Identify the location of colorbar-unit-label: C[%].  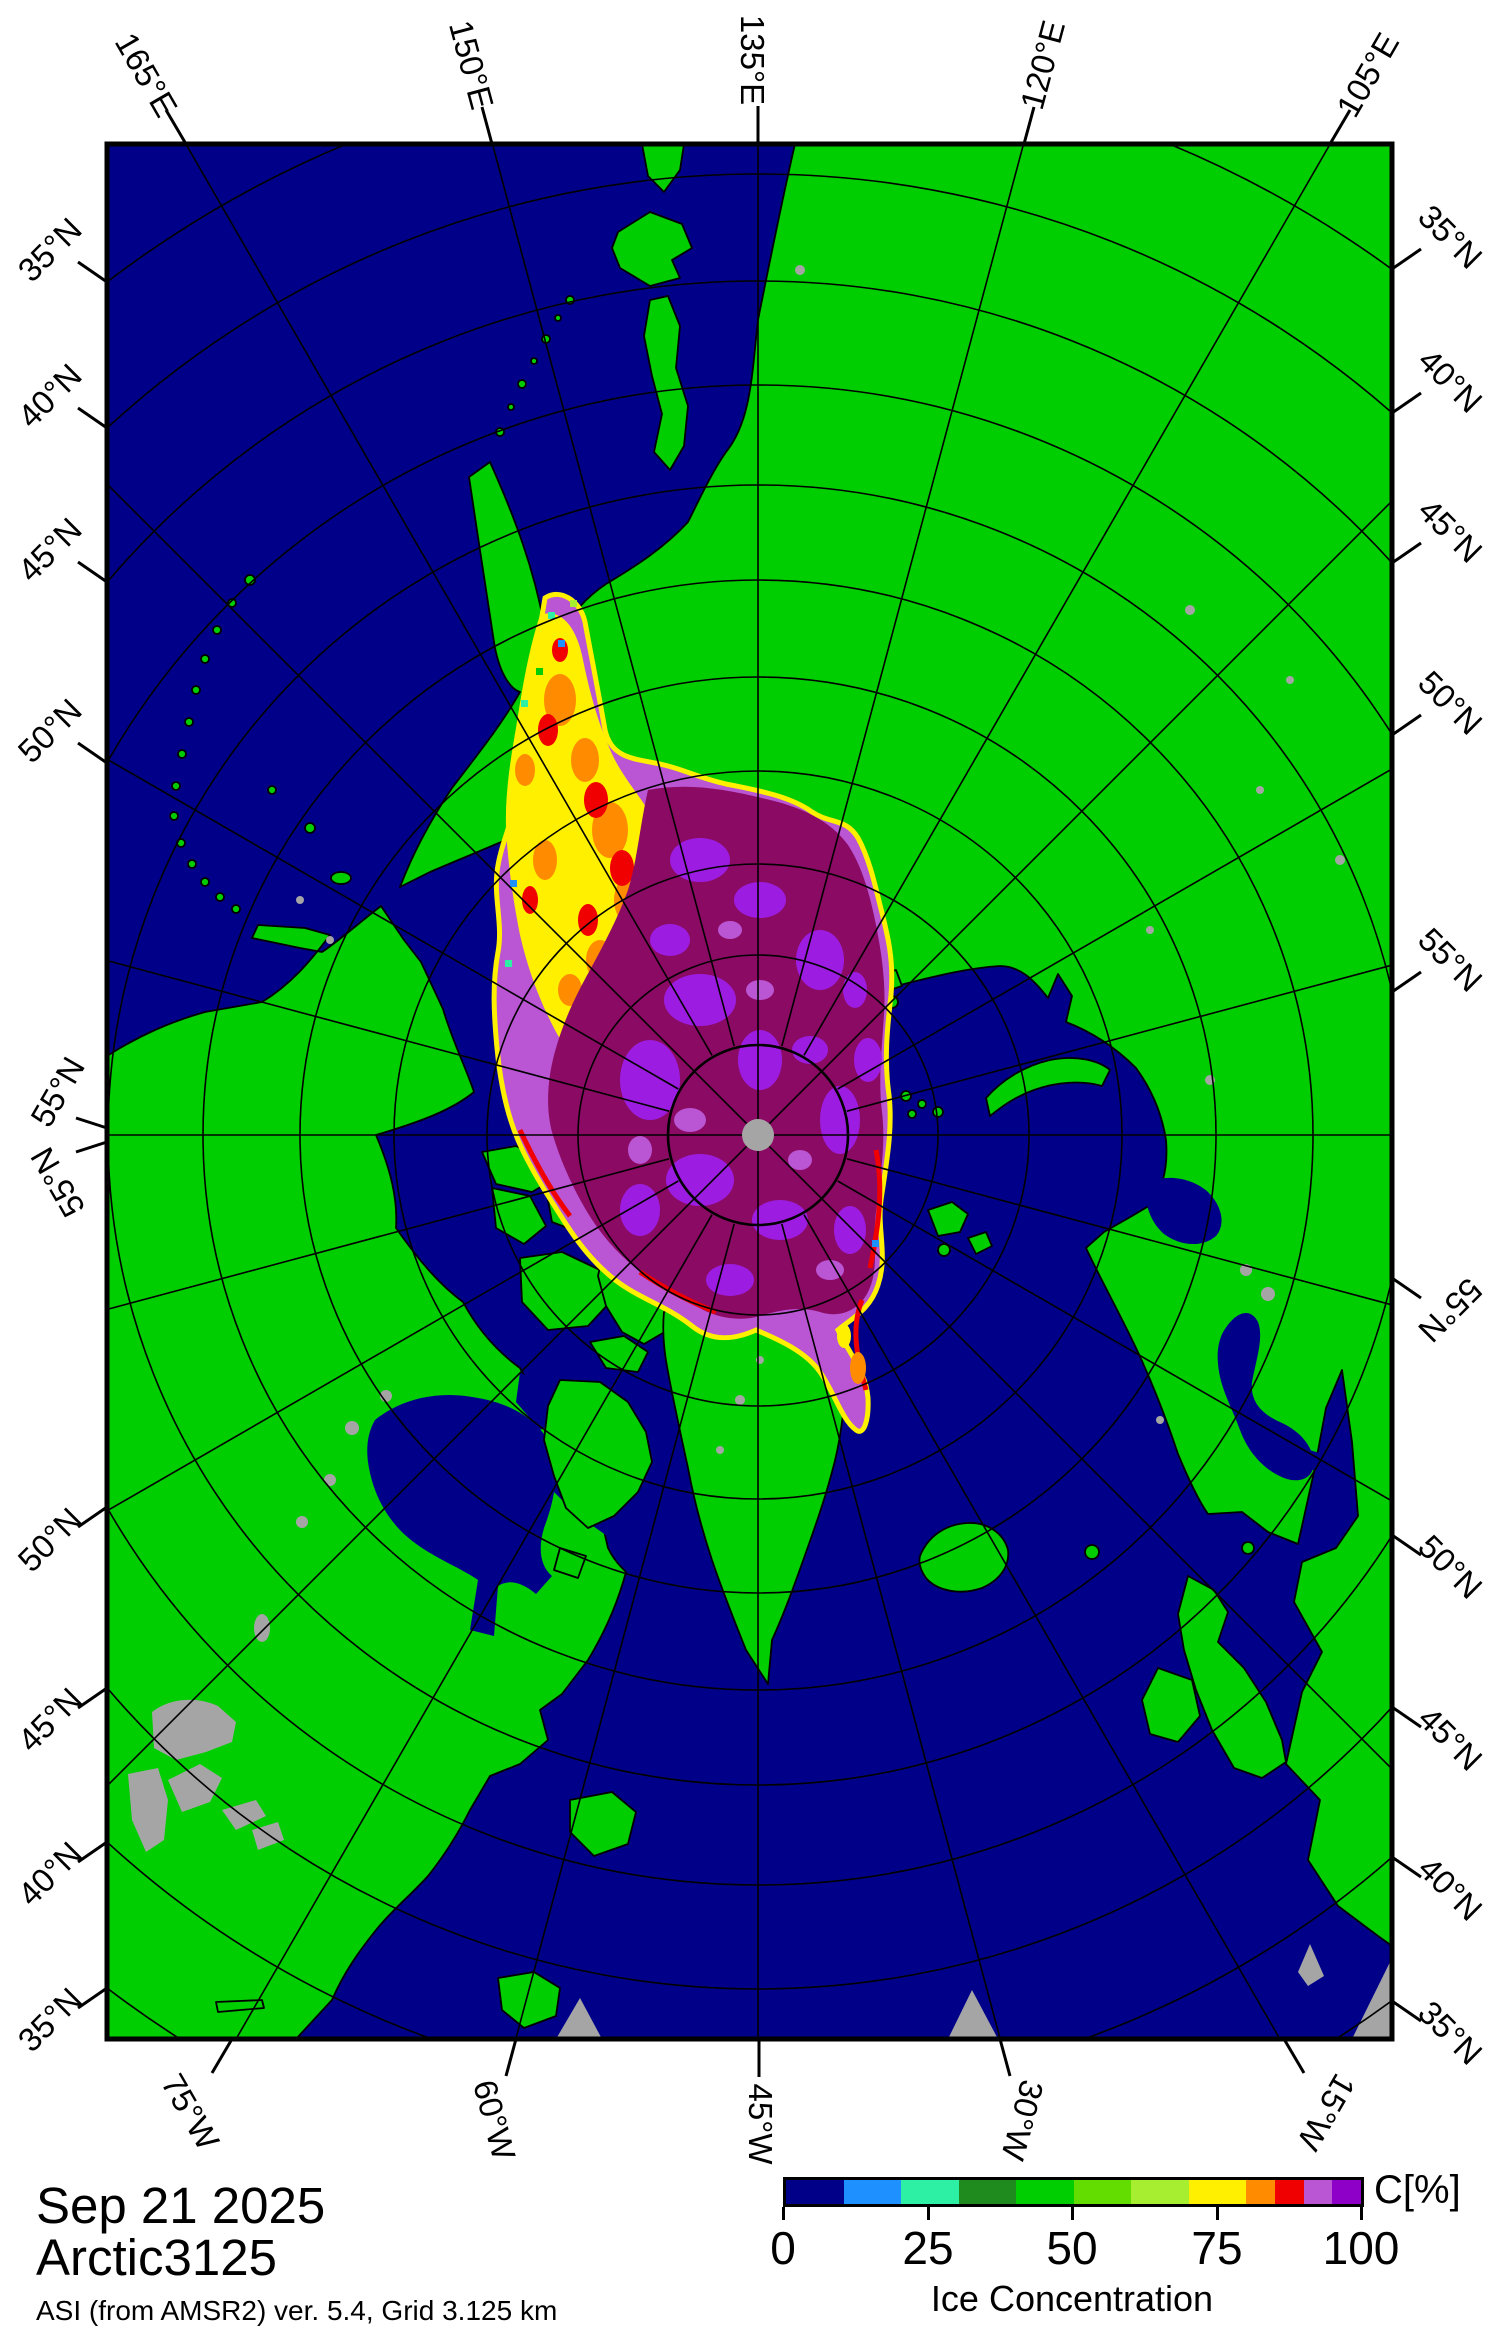
(1417, 2190).